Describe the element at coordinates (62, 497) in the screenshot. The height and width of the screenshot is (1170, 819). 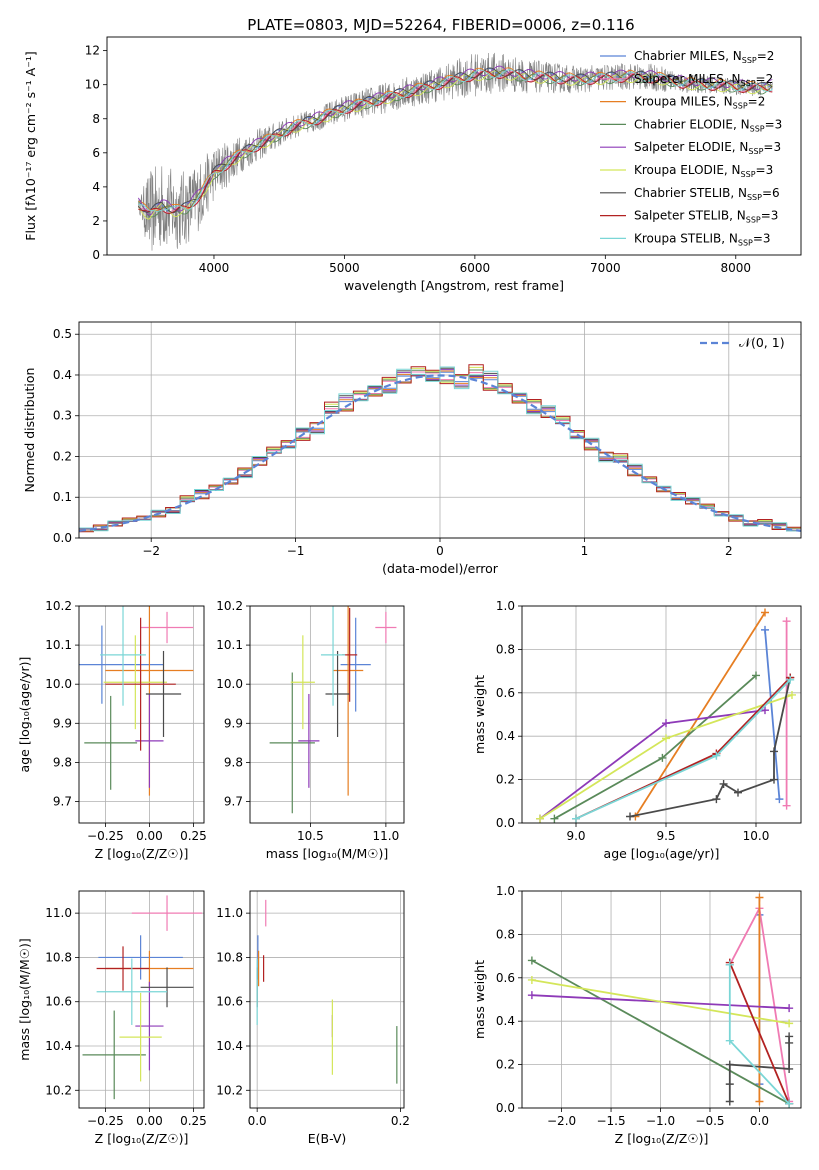
I see `y-tick-label: 0.1` at that location.